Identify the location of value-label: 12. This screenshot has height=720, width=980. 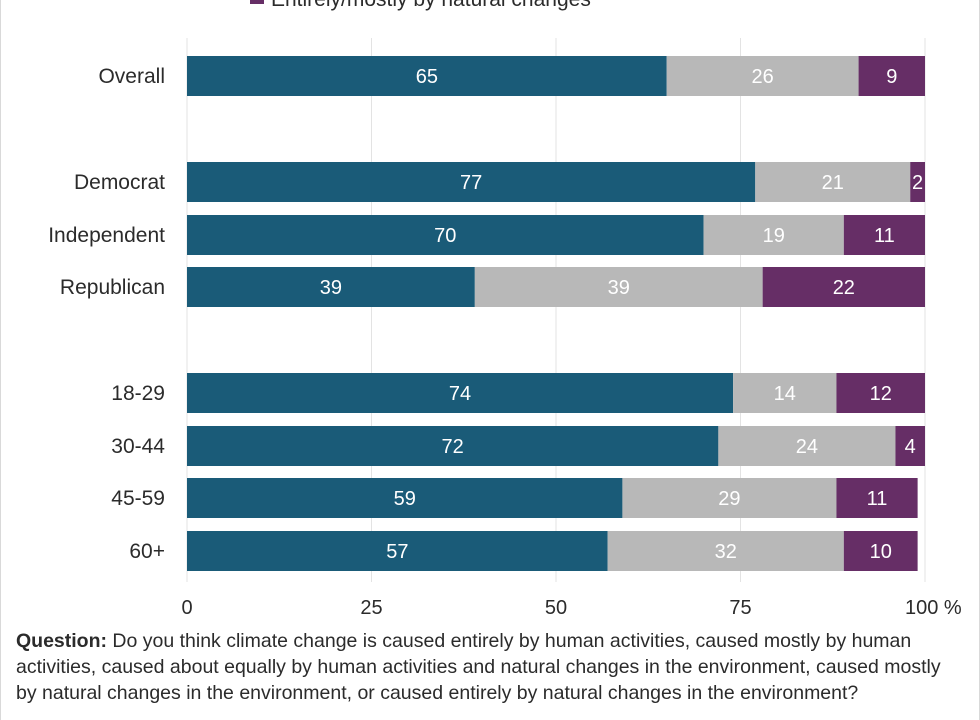
(881, 394).